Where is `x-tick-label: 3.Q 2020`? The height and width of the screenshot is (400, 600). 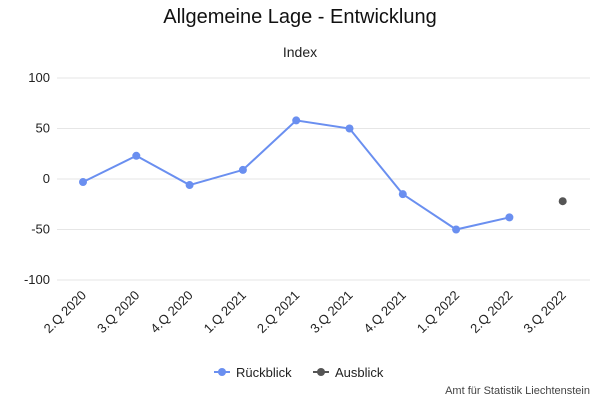 x-tick-label: 3.Q 2020 is located at coordinates (118, 312).